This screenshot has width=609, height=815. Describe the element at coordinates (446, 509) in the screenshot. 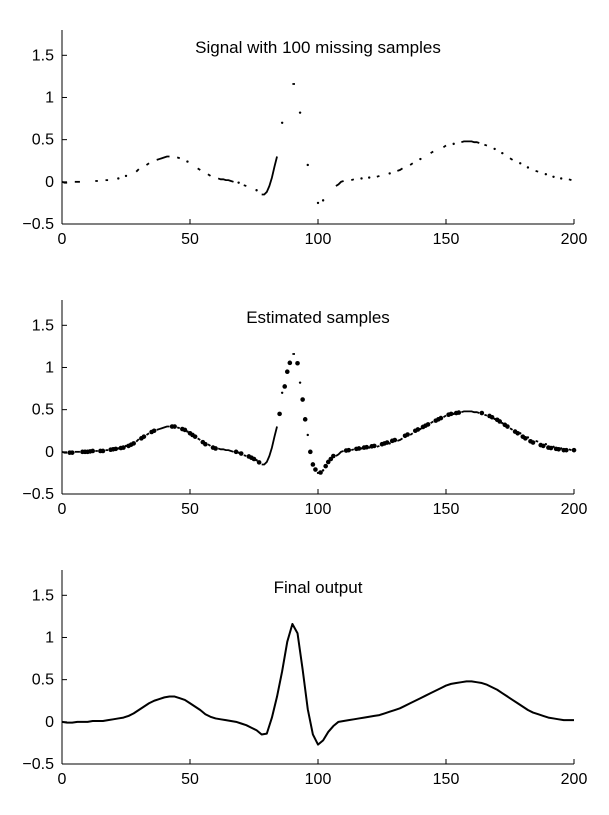

I see `x-tick-label: 150` at that location.